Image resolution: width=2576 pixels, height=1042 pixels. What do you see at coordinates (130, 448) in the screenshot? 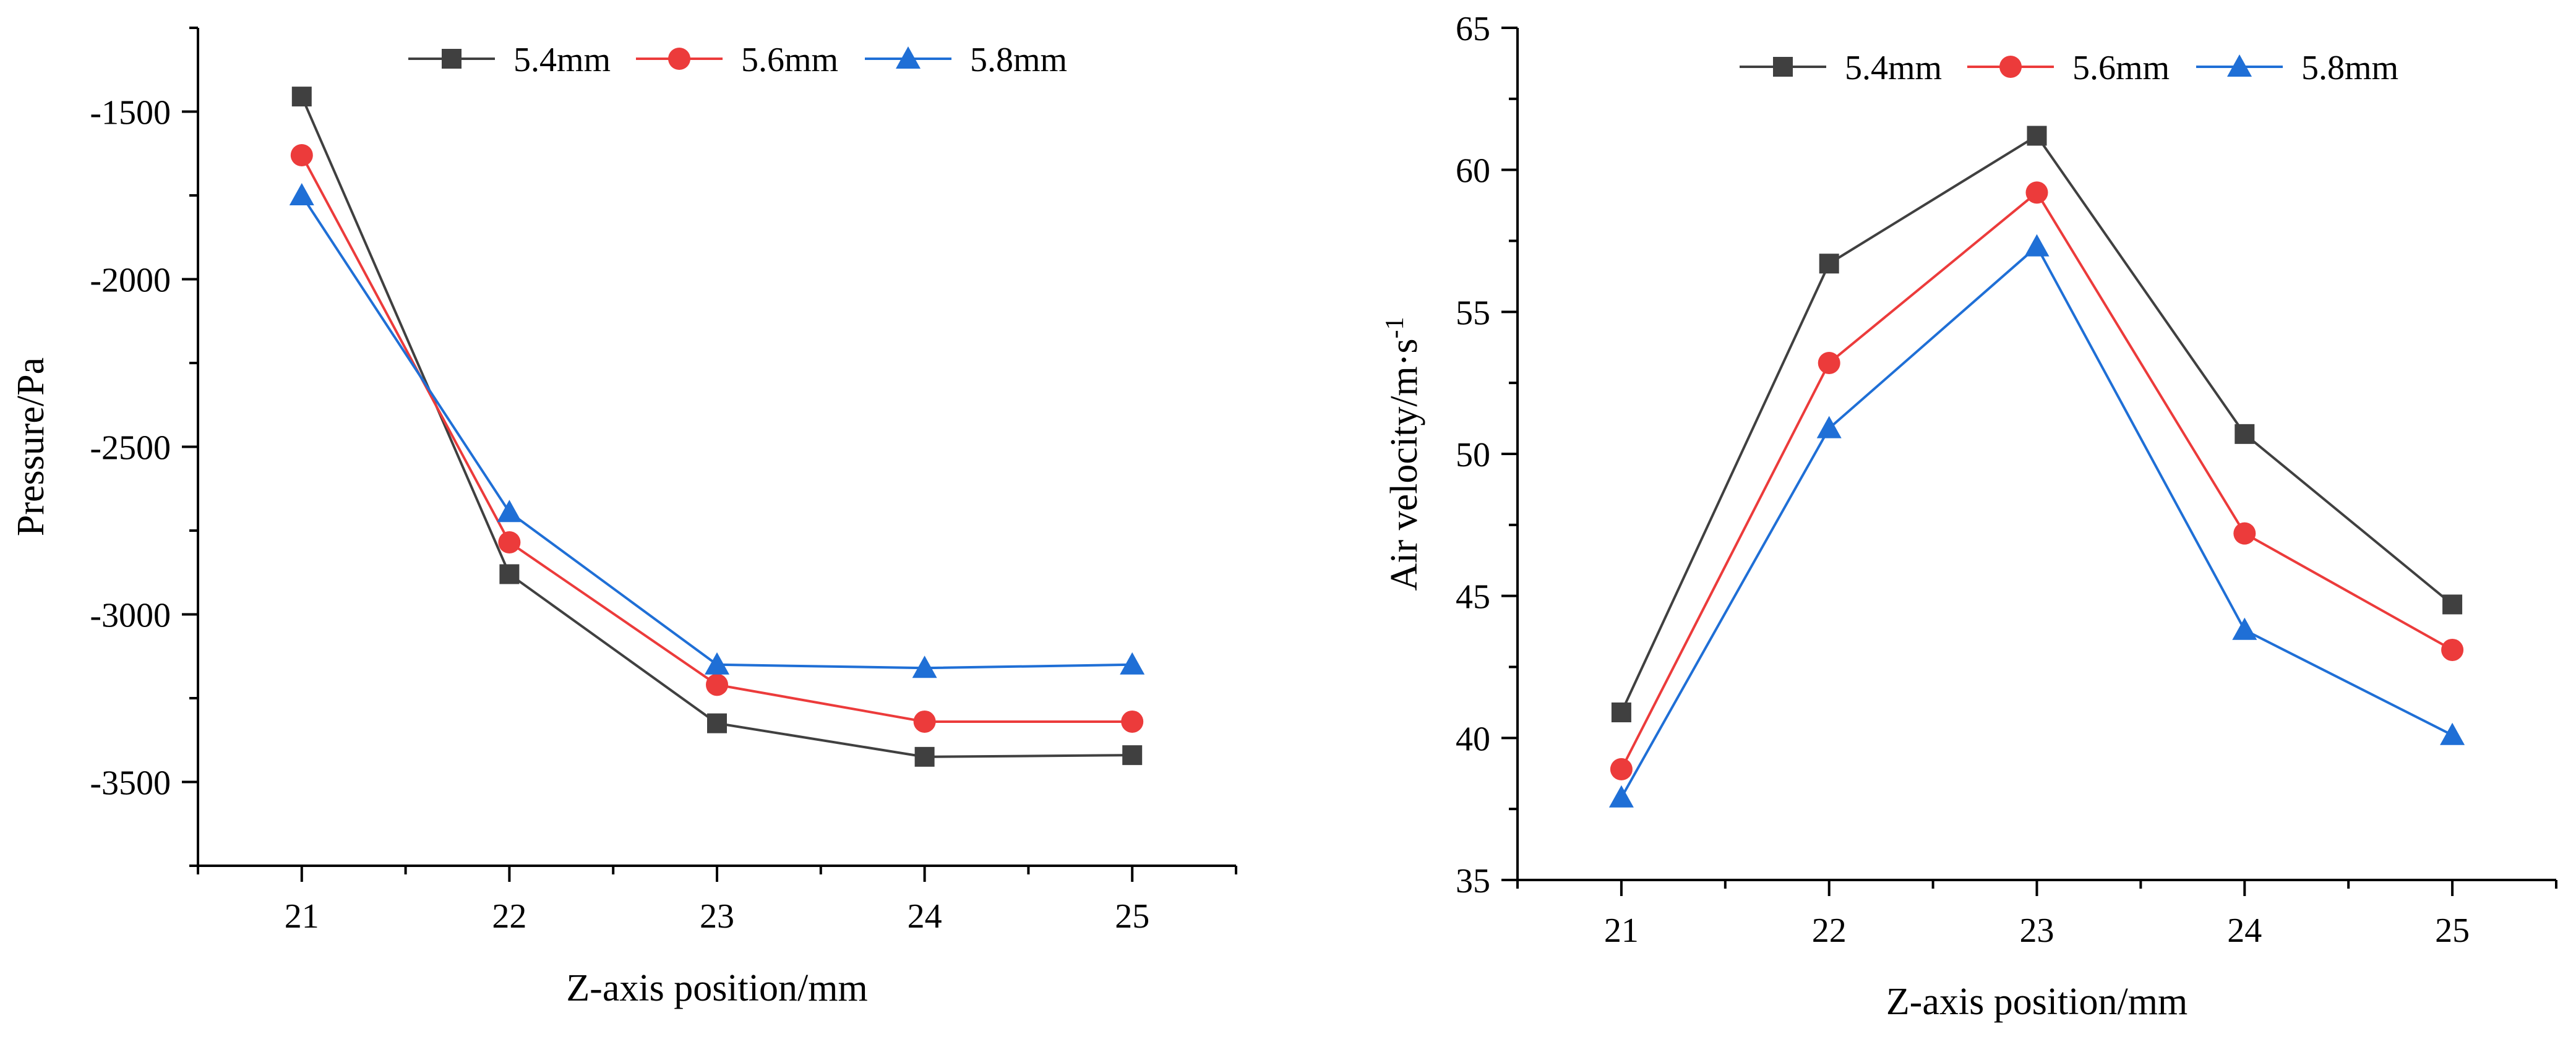
I see `y-tick-label: -2500` at bounding box center [130, 448].